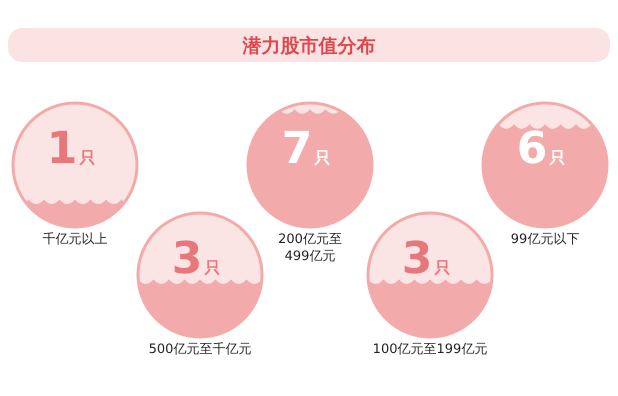 This screenshot has height=396, width=618. I want to click on category-label: 99亿元以下, so click(545, 239).